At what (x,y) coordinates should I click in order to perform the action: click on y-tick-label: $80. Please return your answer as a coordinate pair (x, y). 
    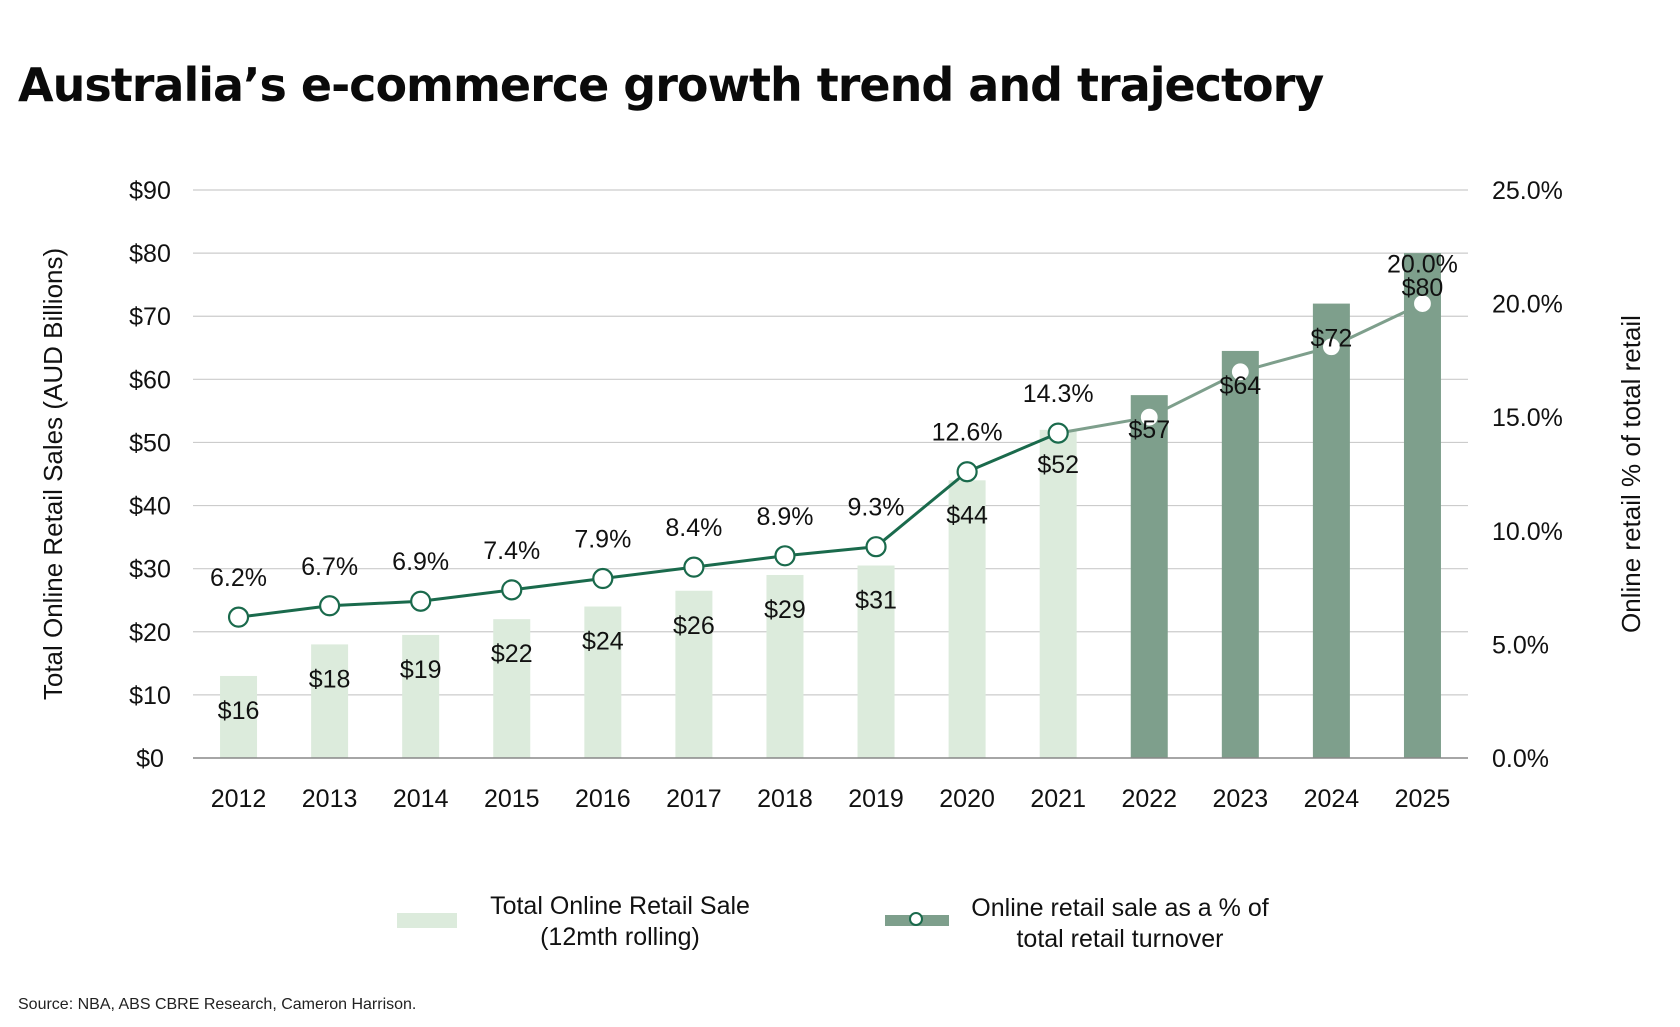
    Looking at the image, I should click on (150, 254).